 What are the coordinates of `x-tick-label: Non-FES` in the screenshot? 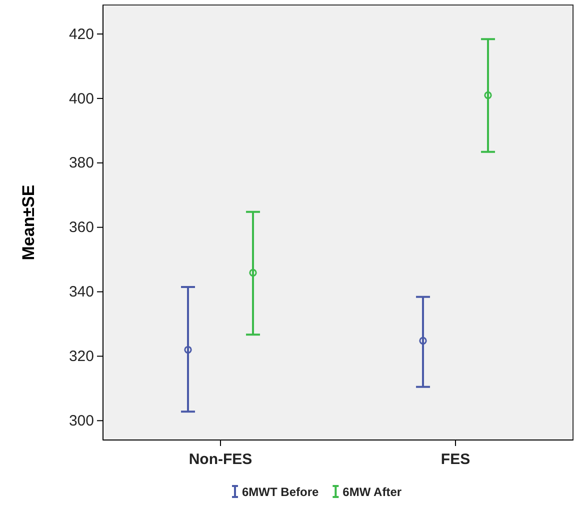 It's located at (220, 459).